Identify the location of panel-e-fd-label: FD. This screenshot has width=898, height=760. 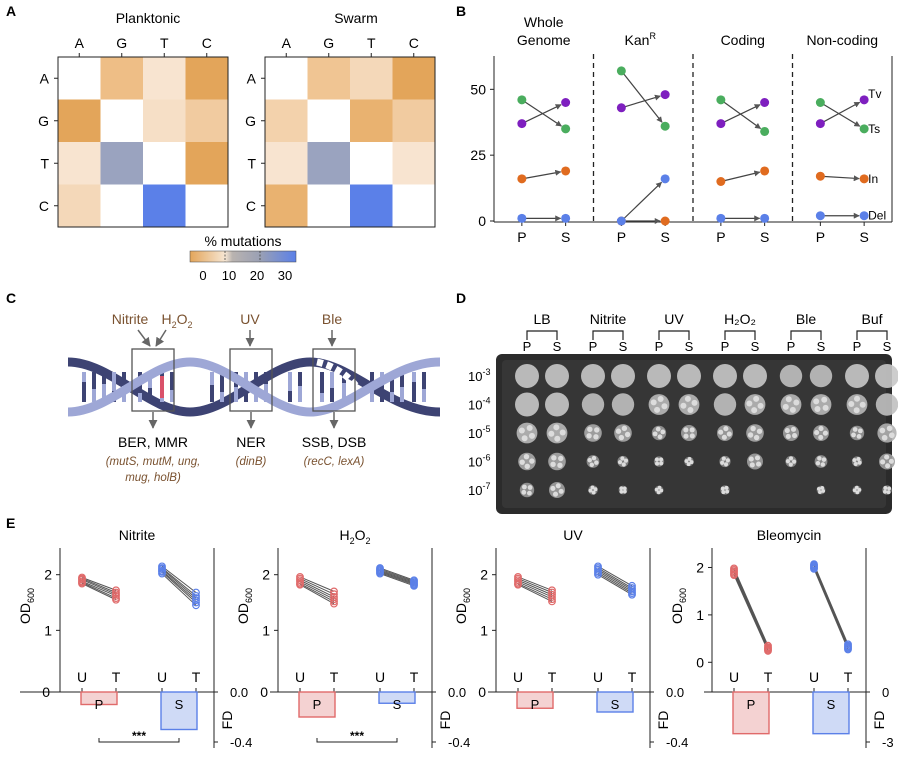
(879, 720).